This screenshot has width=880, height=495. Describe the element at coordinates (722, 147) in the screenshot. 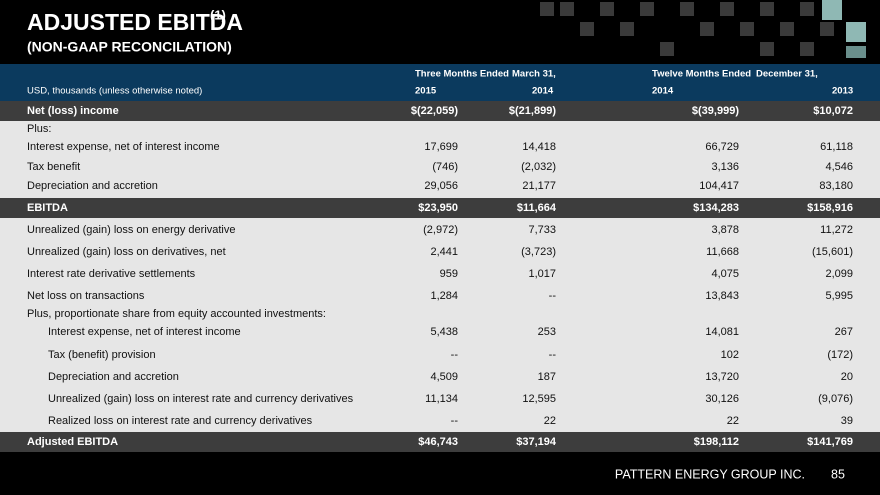

I see `cell: 66,729` at that location.